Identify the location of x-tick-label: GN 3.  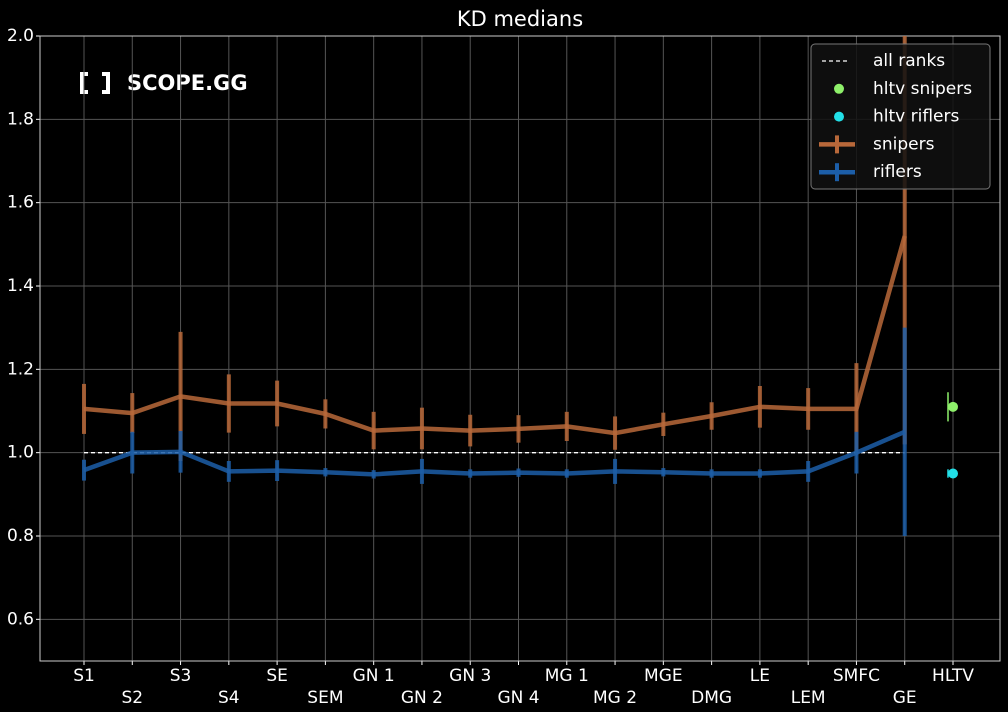
(470, 676).